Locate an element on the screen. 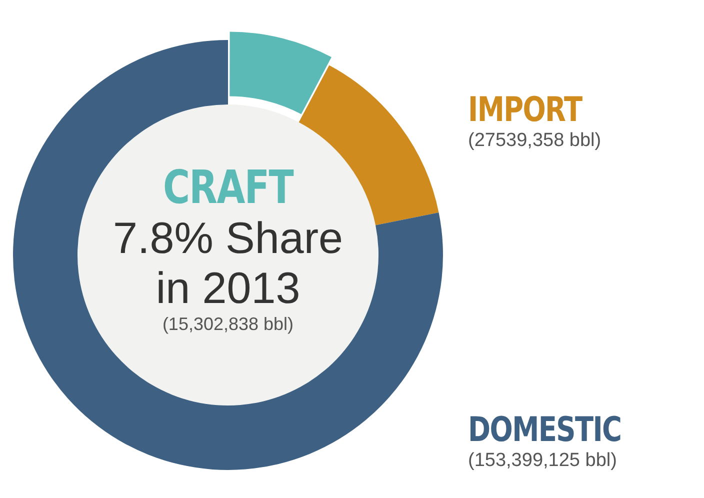  data-label: (153,399,125 bbl) is located at coordinates (543, 461).